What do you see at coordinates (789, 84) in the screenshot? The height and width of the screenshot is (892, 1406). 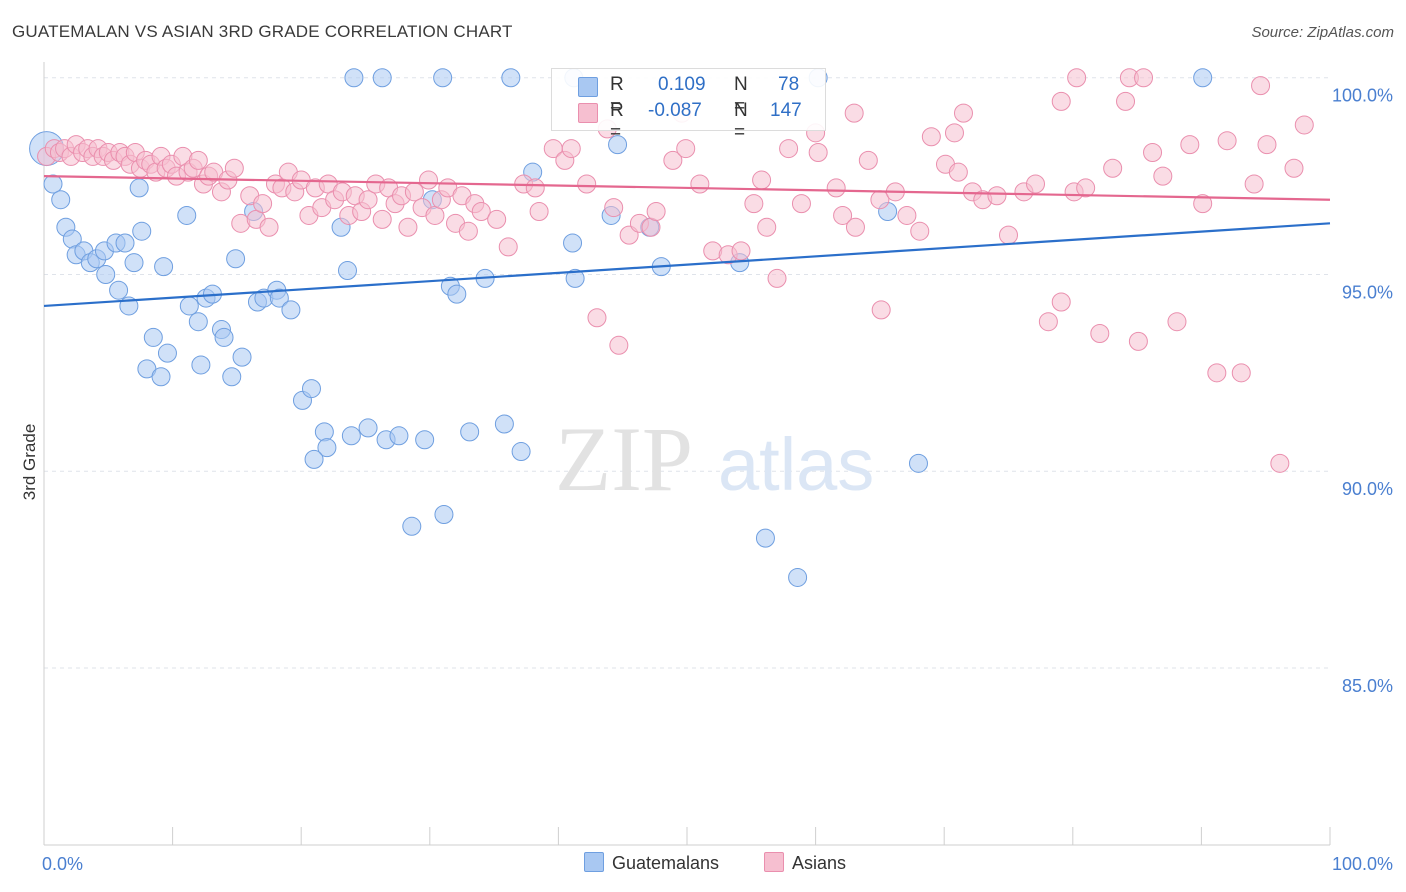 I see `legend-n-value: 78` at bounding box center [789, 84].